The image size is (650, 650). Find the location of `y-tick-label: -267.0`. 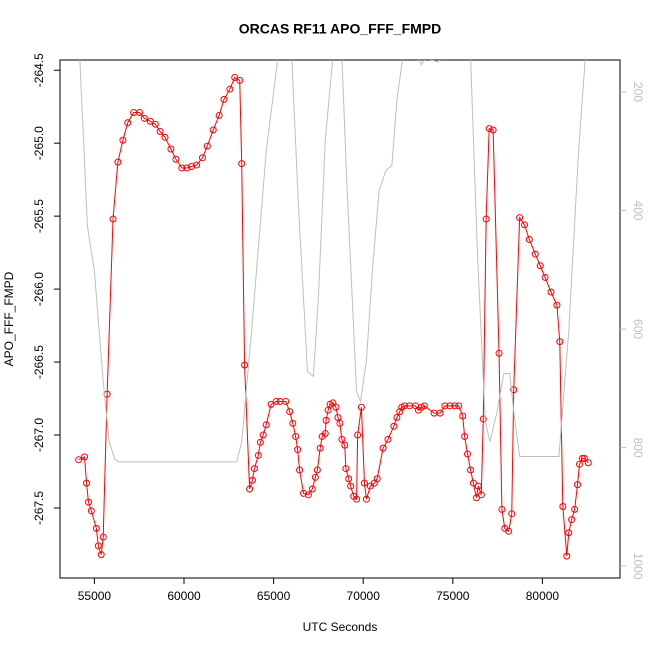

y-tick-label: -267.0 is located at coordinates (39, 435).